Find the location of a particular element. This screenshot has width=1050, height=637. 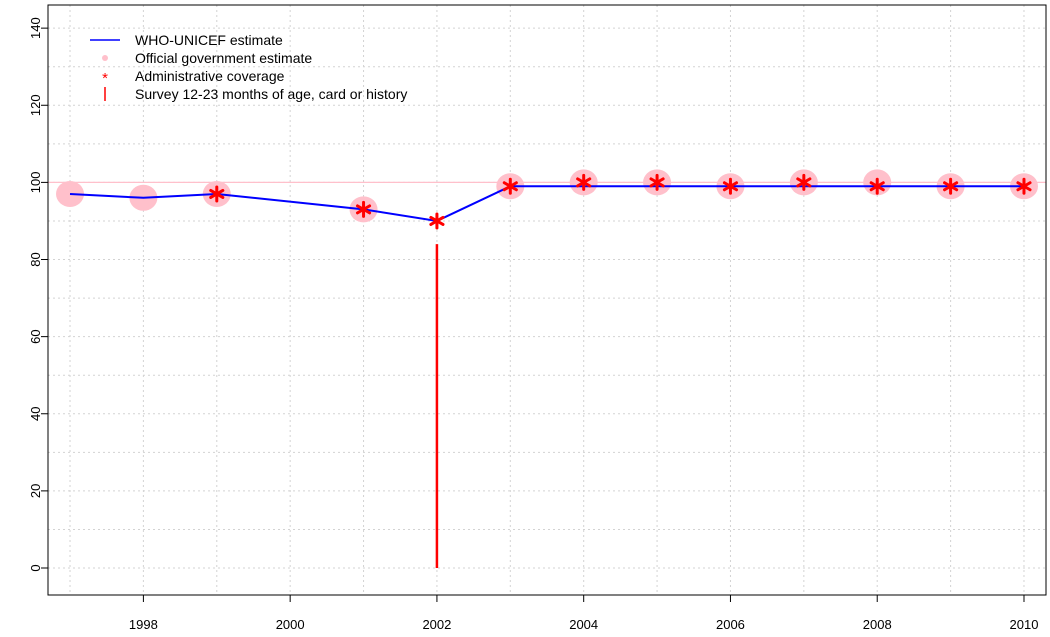

legend-label: WHO-UNICEF estimate is located at coordinates (209, 40).